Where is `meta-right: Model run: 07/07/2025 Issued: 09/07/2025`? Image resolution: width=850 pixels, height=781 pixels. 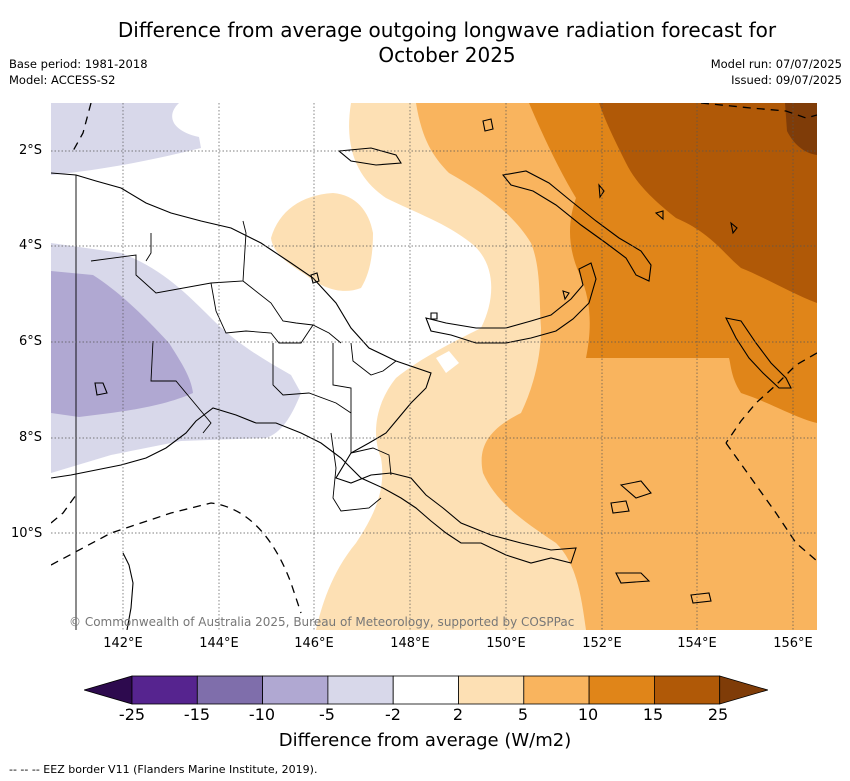
meta-right: Model run: 07/07/2025 Issued: 09/07/2025 is located at coordinates (776, 72).